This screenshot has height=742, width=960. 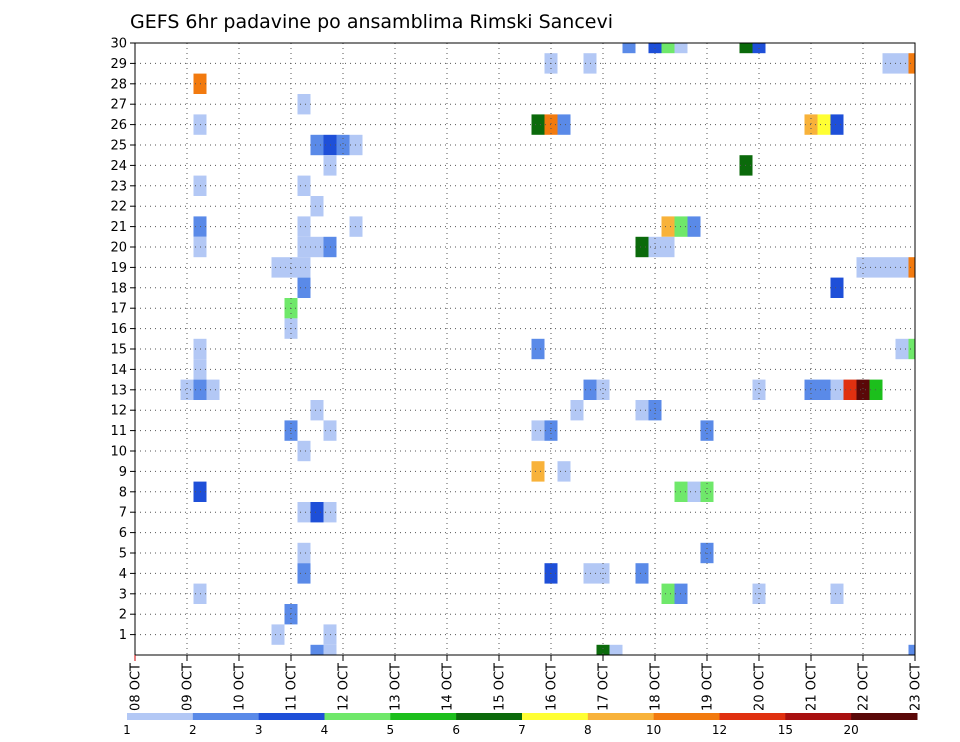 I want to click on x-tick-label: 23 OCT, so click(x=916, y=687).